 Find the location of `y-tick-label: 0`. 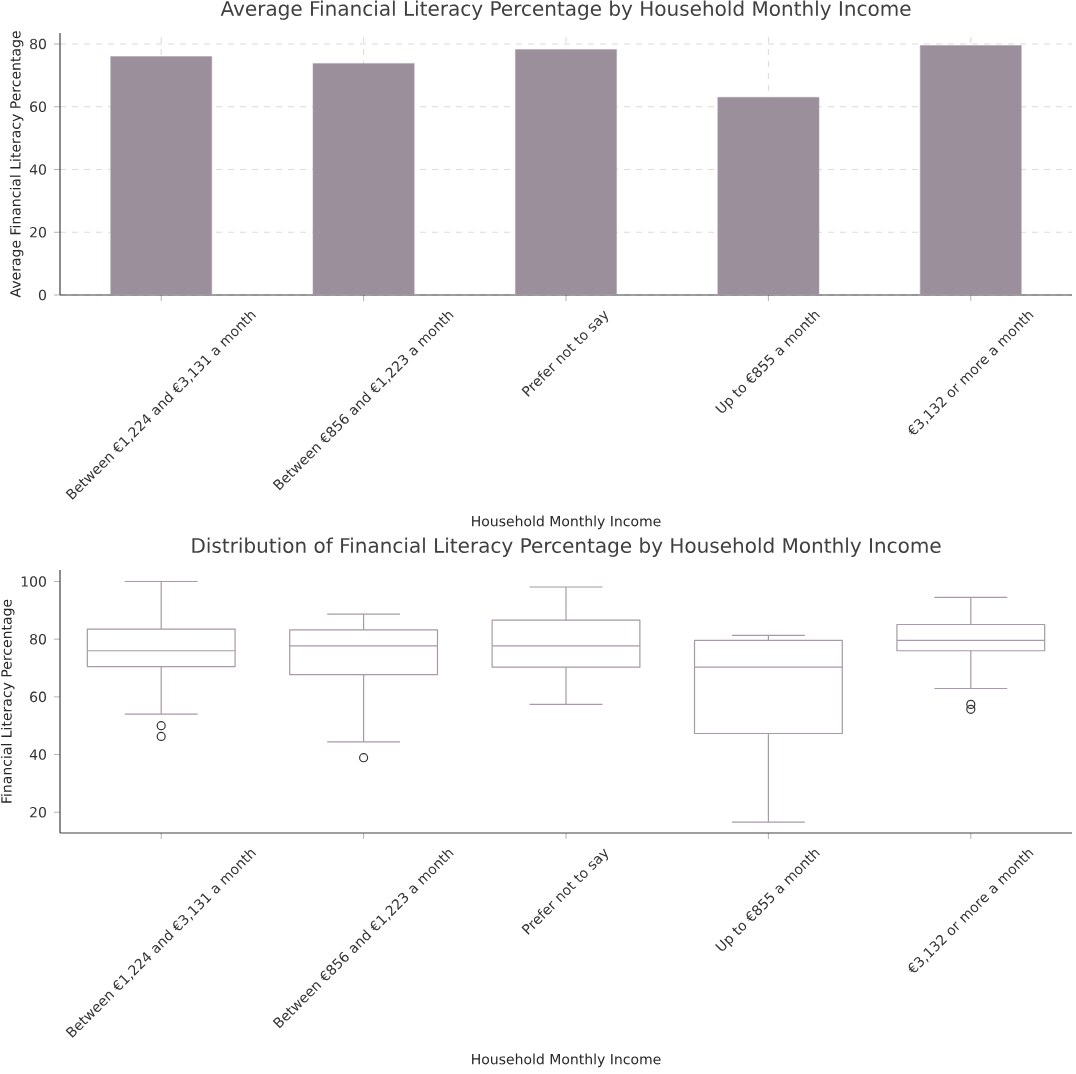

y-tick-label: 0 is located at coordinates (42, 295).